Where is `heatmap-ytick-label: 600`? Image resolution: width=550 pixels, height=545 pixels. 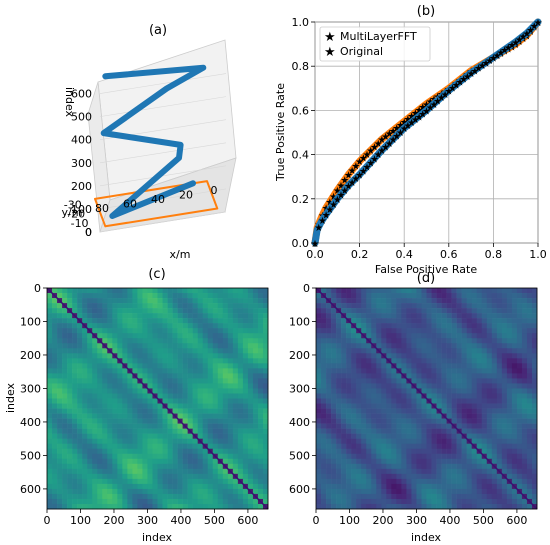 heatmap-ytick-label: 600 is located at coordinates (30, 489).